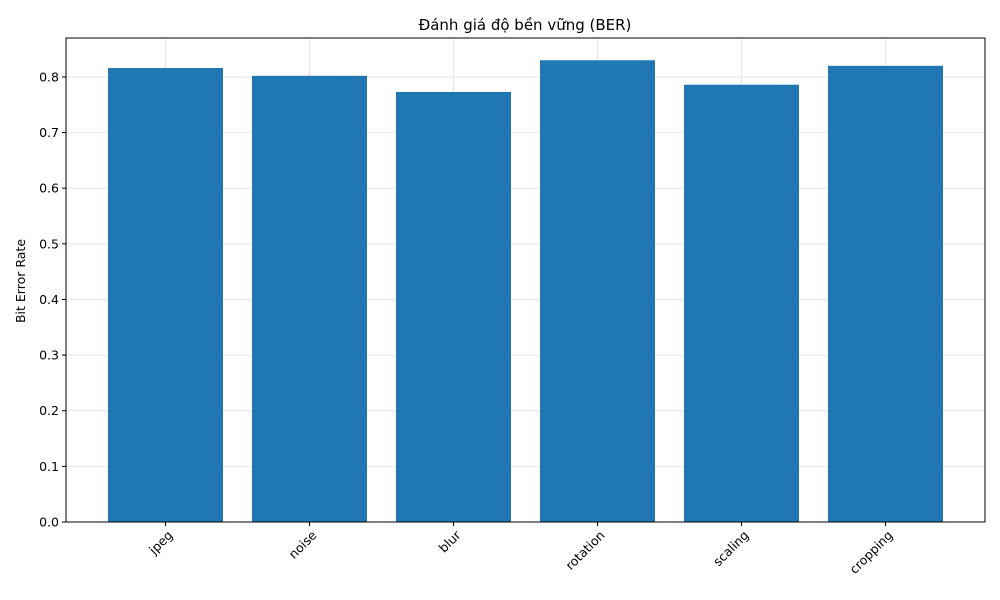  Describe the element at coordinates (450, 541) in the screenshot. I see `x-tick-label: blur` at that location.